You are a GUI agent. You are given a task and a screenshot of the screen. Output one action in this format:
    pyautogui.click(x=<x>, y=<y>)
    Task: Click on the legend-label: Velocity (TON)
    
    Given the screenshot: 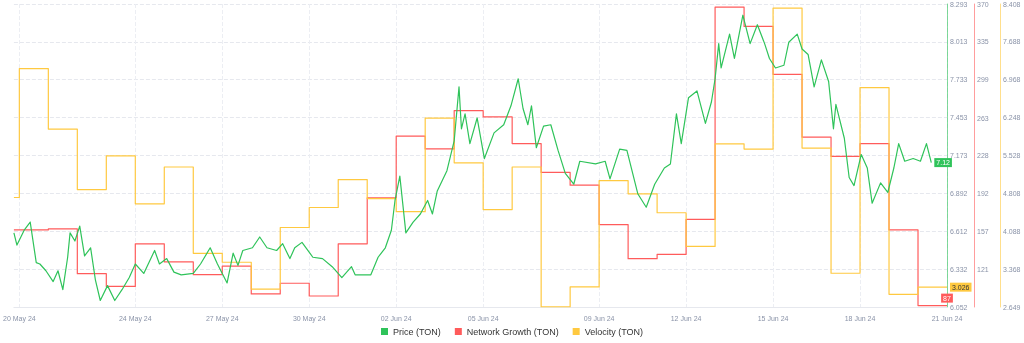 What is the action you would take?
    pyautogui.click(x=614, y=331)
    